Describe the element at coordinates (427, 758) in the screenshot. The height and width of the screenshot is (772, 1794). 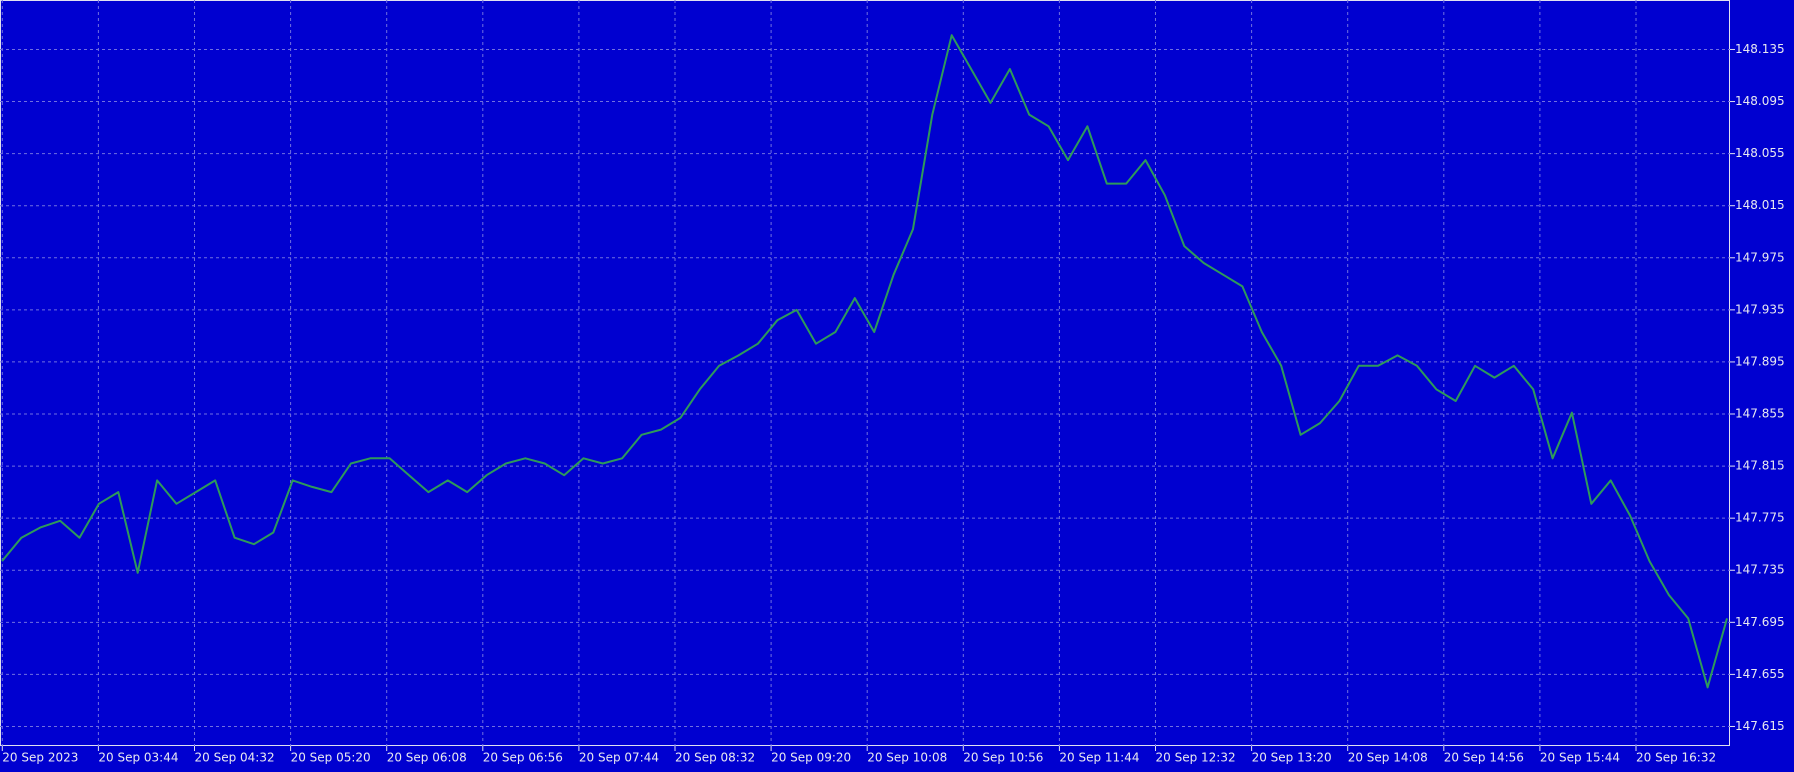
I see `x-tick-label: 20 Sep 06:08` at that location.